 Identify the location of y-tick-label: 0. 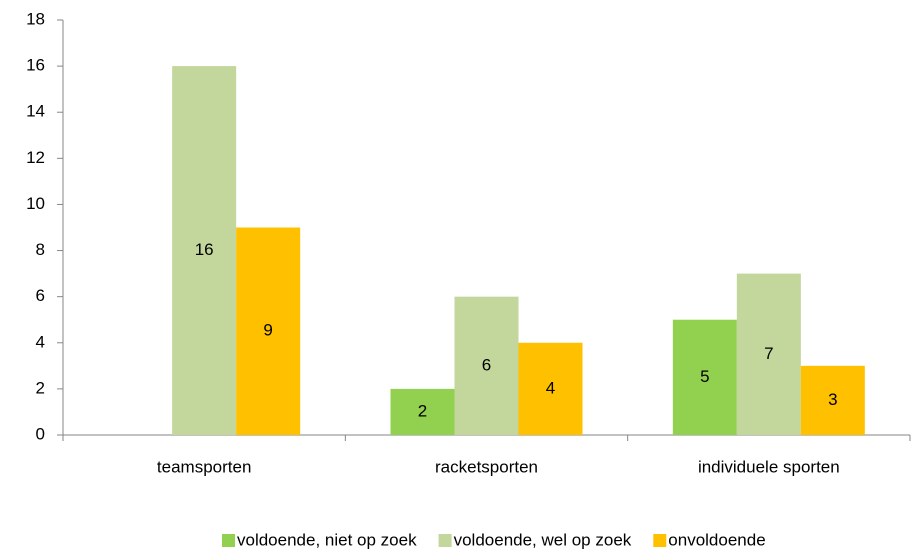
(40, 433).